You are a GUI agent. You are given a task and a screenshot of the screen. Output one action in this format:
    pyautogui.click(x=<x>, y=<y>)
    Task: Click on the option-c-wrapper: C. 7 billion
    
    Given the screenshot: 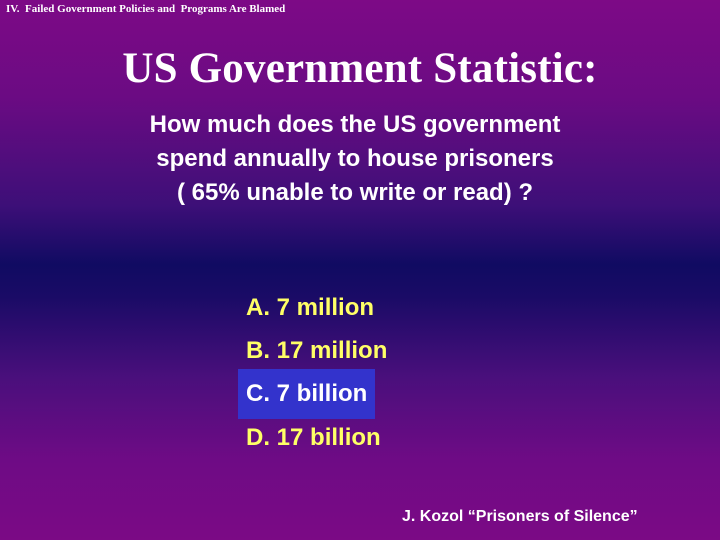 What is the action you would take?
    pyautogui.click(x=316, y=394)
    